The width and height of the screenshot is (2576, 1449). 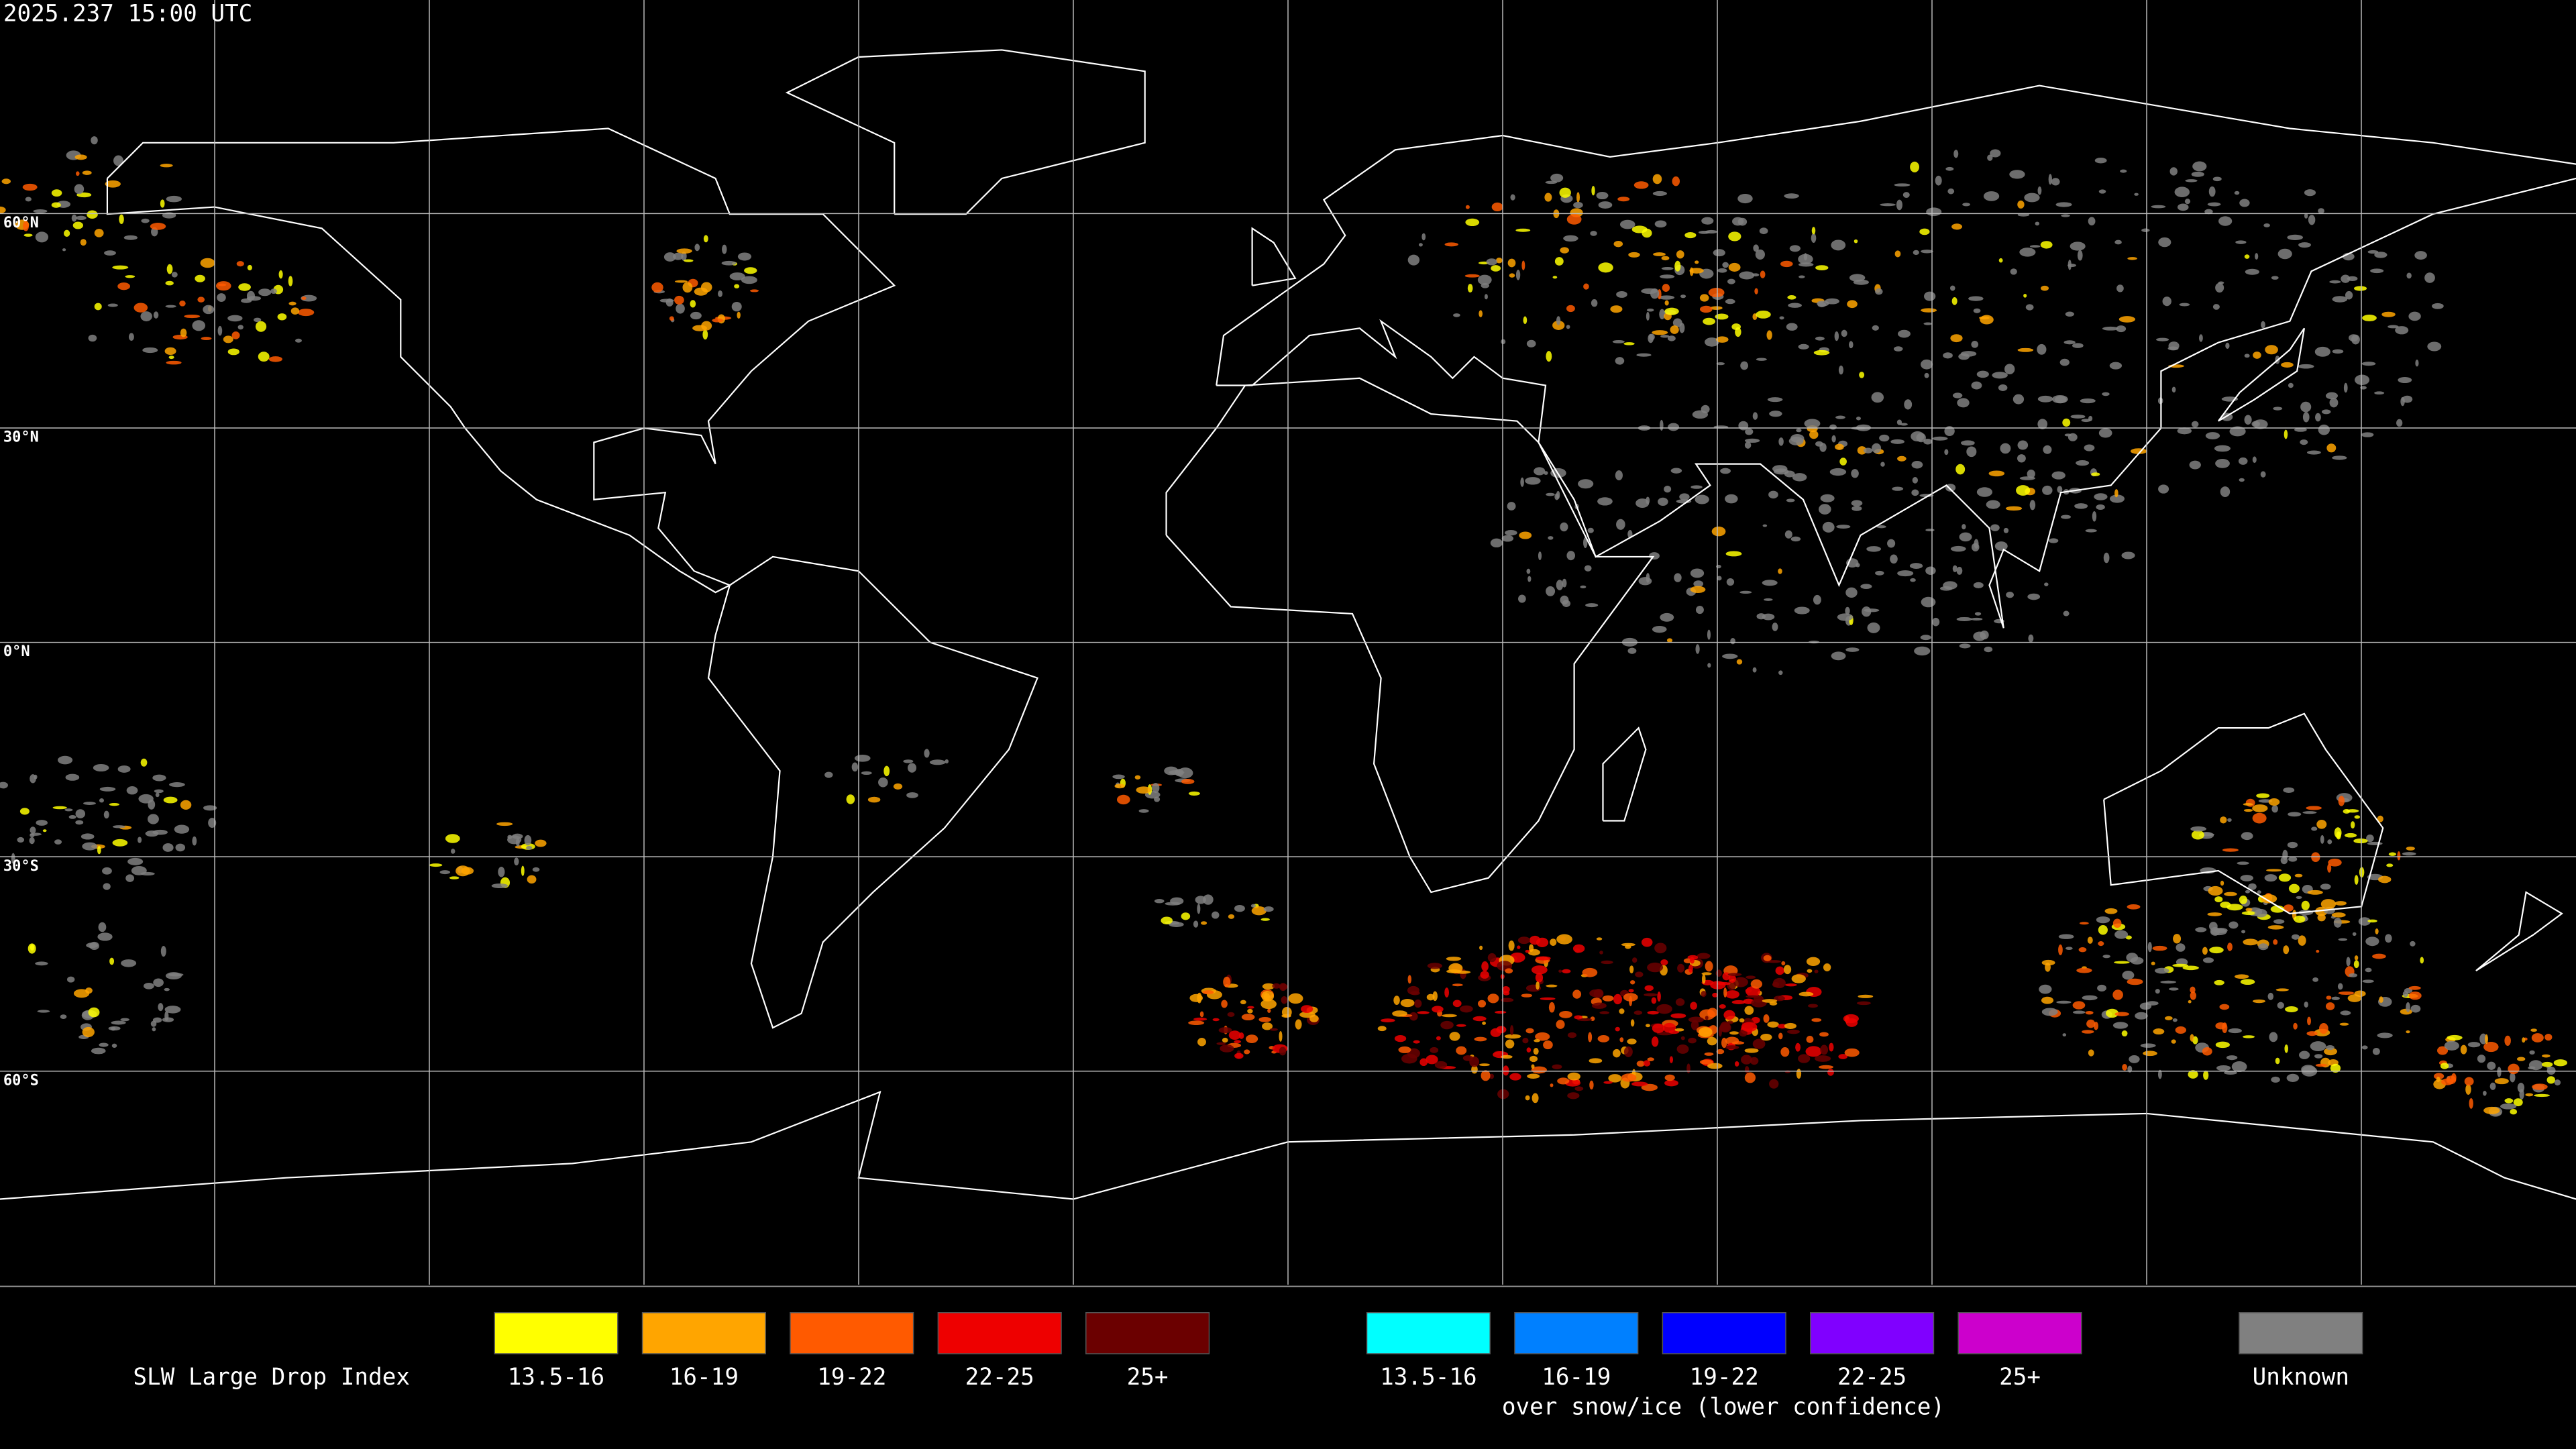 What do you see at coordinates (556, 1333) in the screenshot?
I see `legend-swatch` at bounding box center [556, 1333].